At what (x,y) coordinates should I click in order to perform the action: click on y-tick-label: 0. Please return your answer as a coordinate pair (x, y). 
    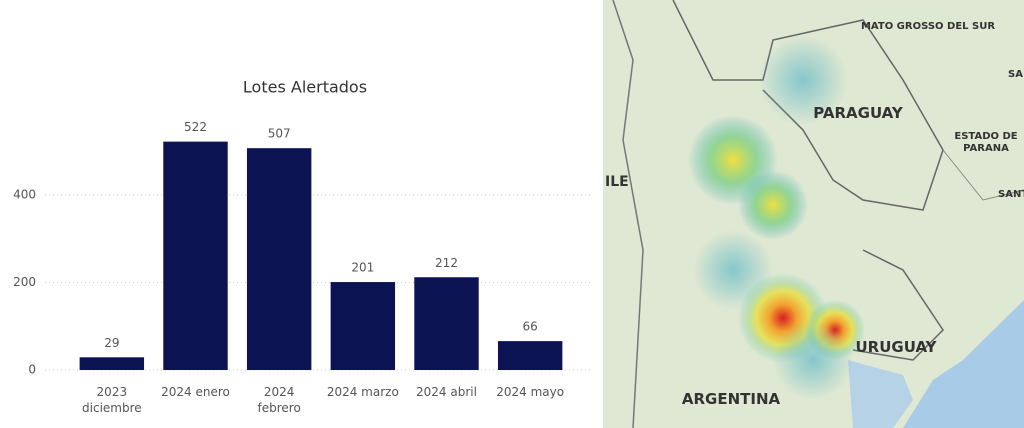
    Looking at the image, I should click on (32, 370).